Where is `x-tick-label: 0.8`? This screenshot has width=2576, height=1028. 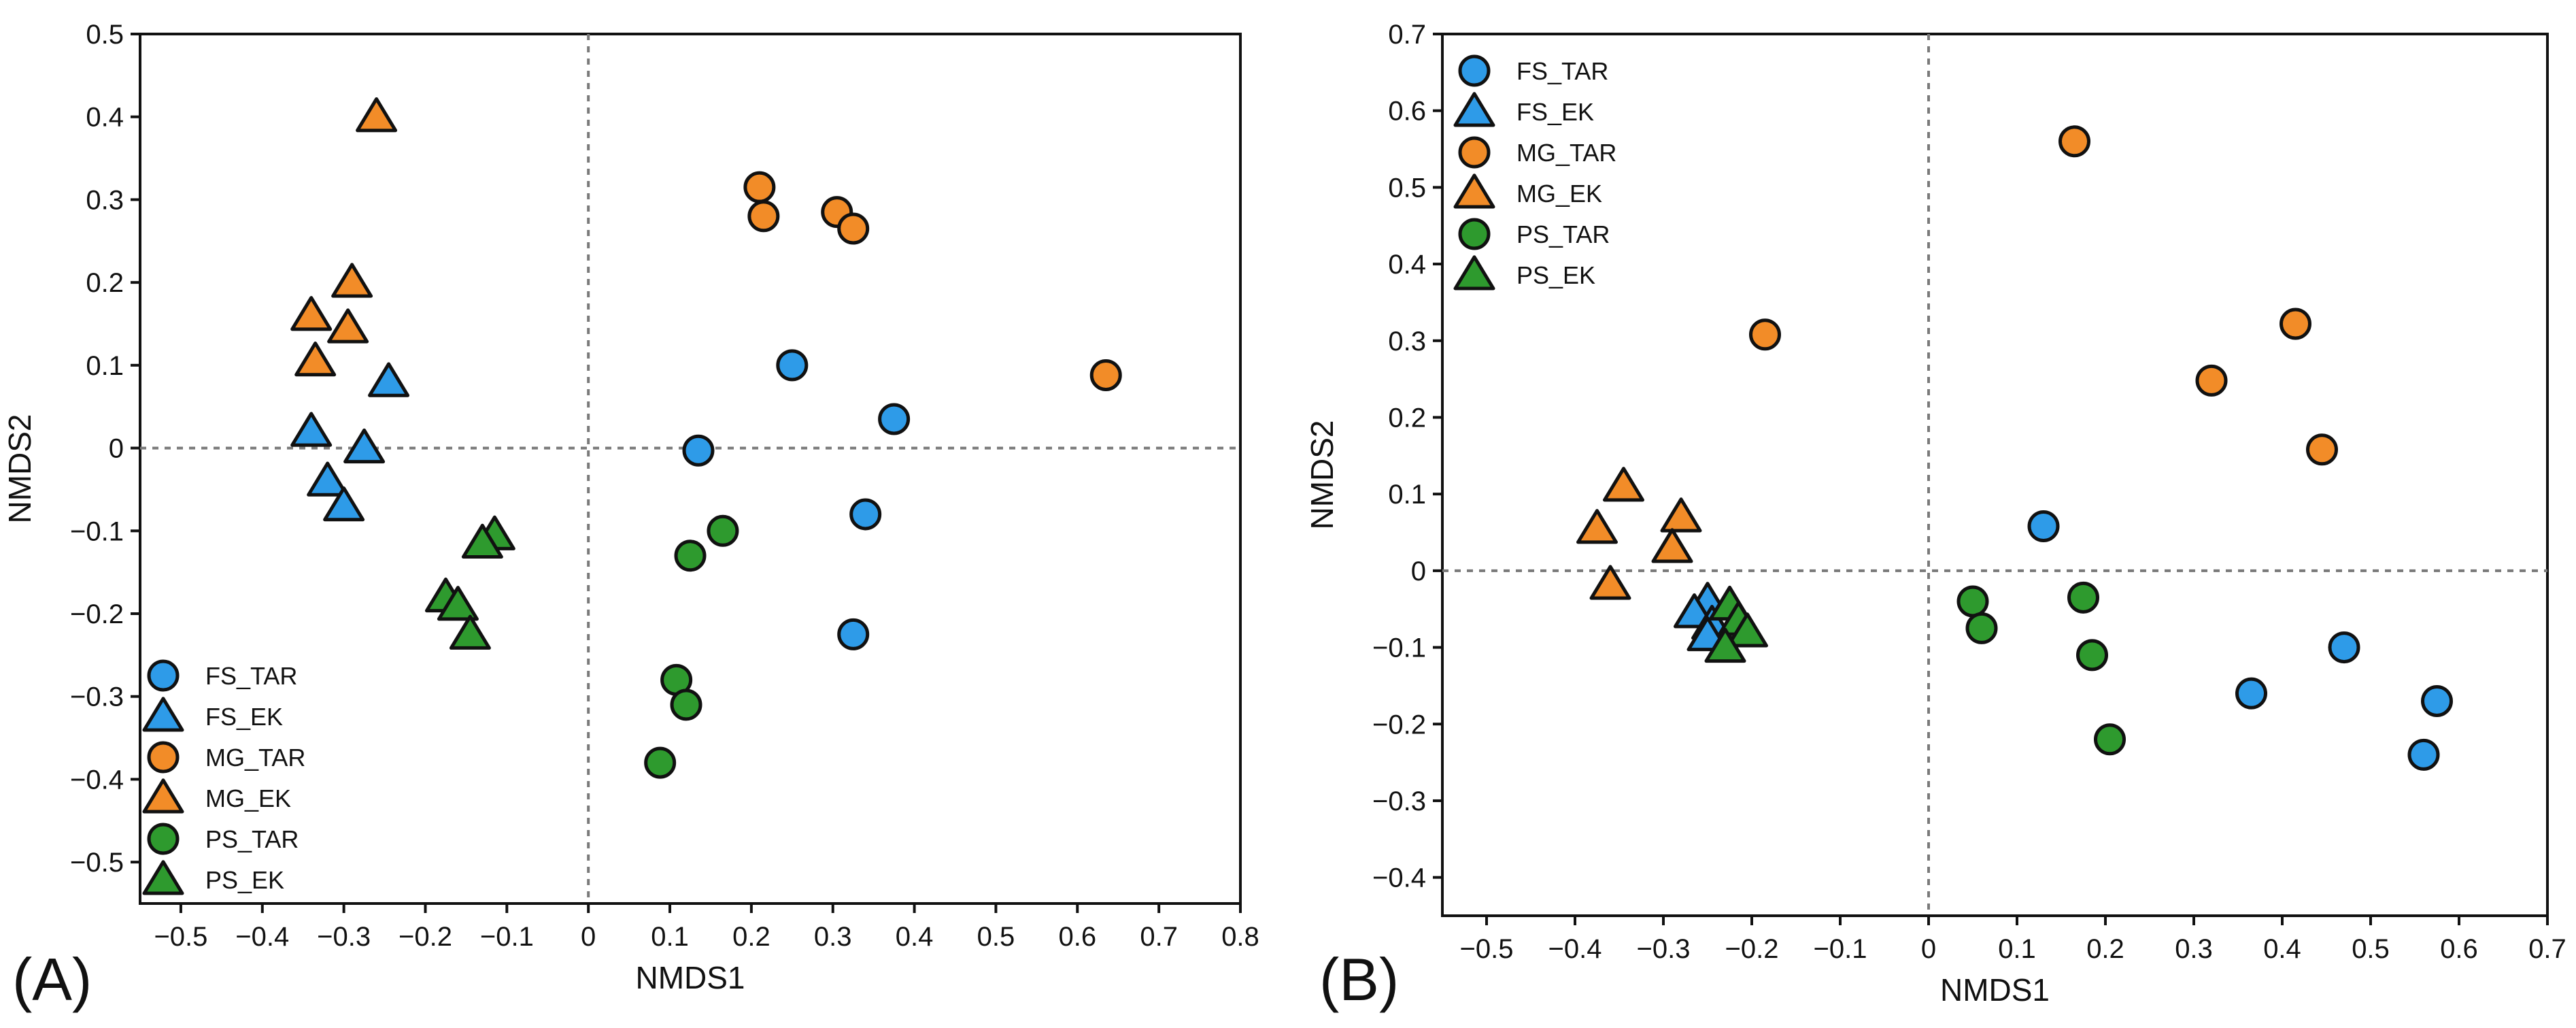 x-tick-label: 0.8 is located at coordinates (1240, 937).